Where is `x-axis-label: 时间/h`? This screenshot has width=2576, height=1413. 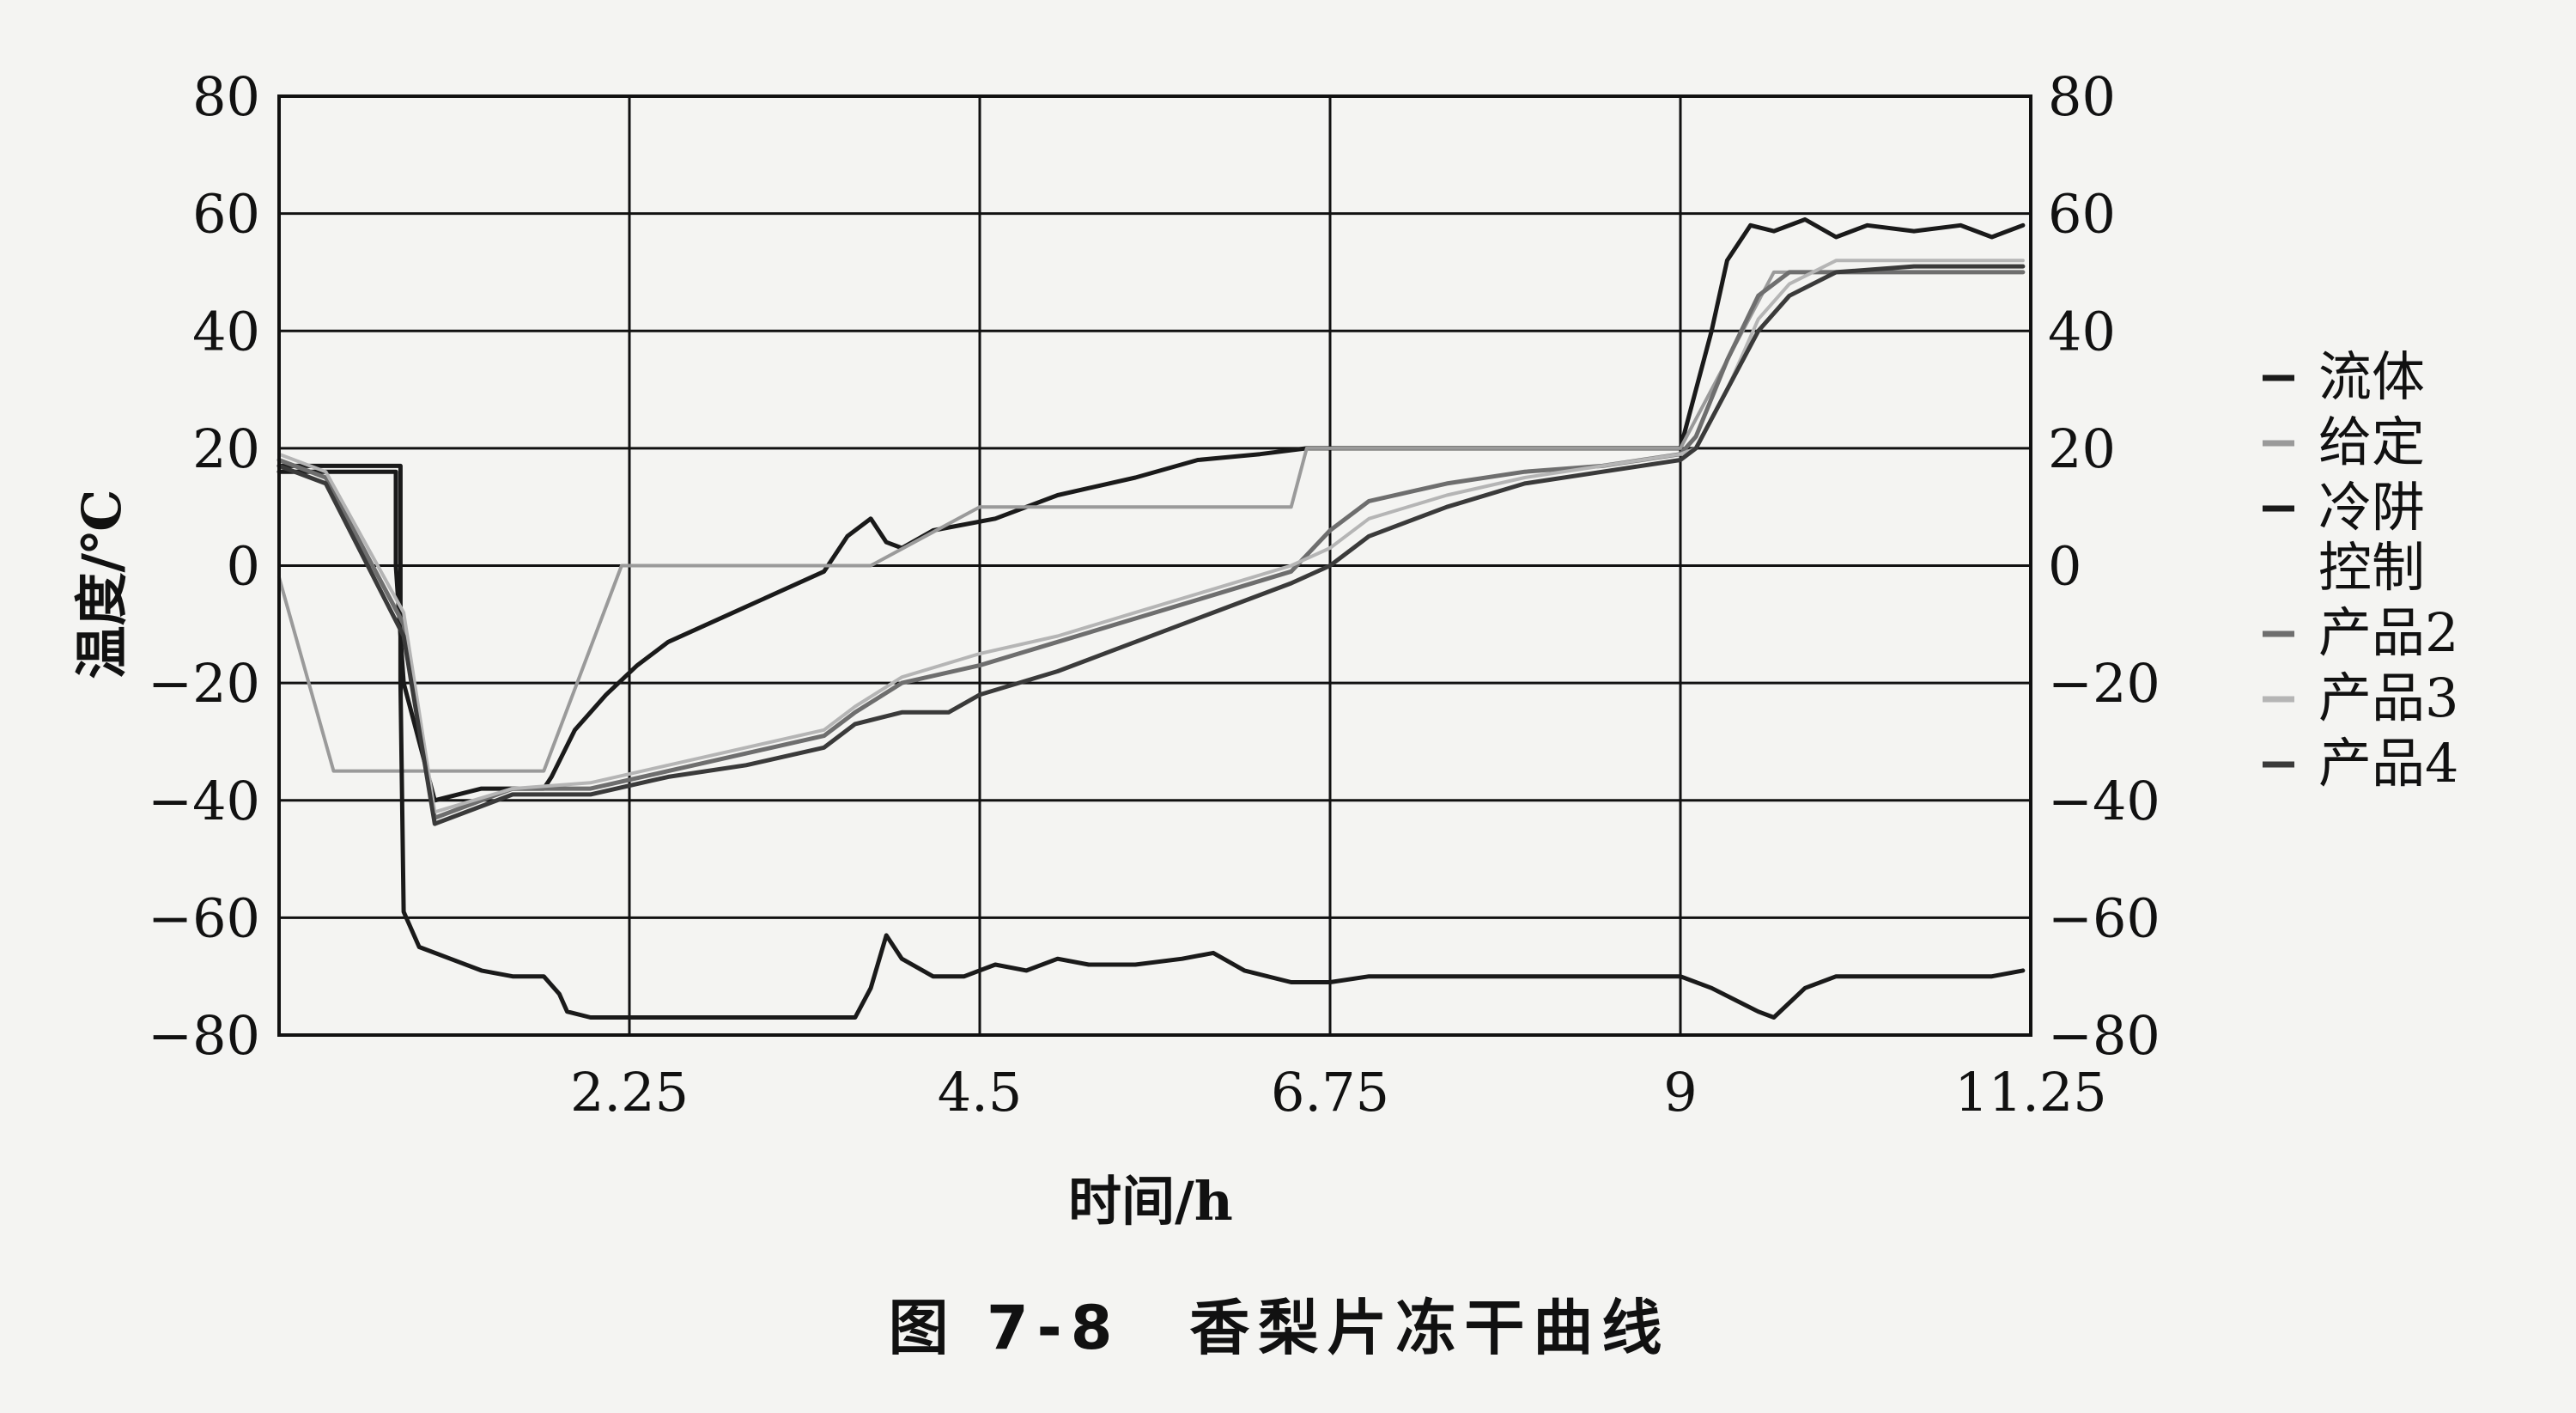
x-axis-label: 时间/h is located at coordinates (1151, 1201).